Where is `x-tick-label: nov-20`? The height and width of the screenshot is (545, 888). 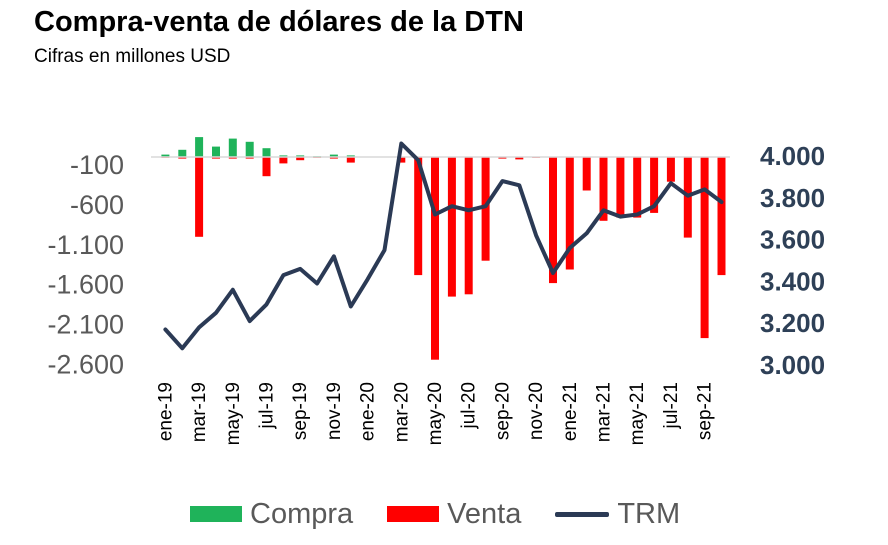
x-tick-label: nov-20 is located at coordinates (536, 411).